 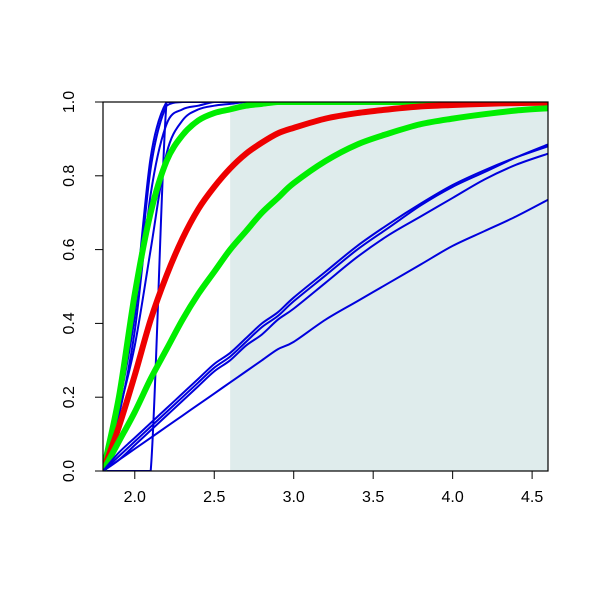 What do you see at coordinates (82, 286) in the screenshot?
I see `y-axis: 0.0 0.2 0.4 0.6 0.8 1.0` at bounding box center [82, 286].